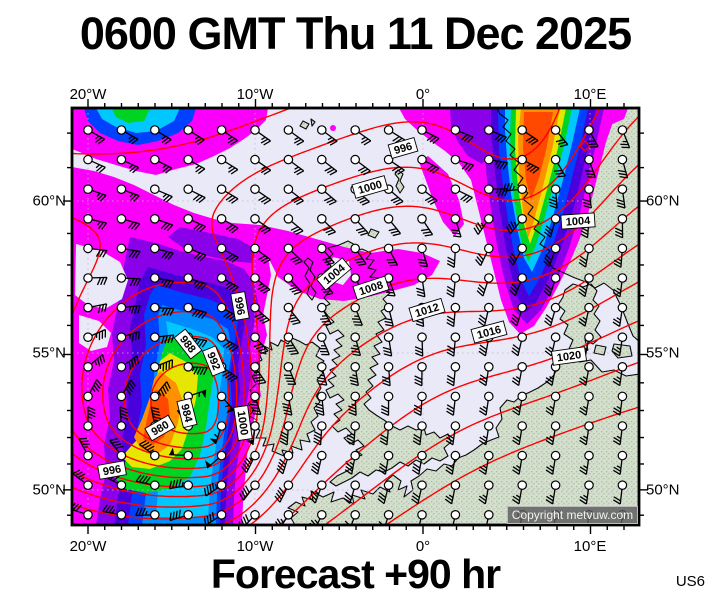 This screenshot has height=600, width=711. What do you see at coordinates (355, 33) in the screenshot?
I see `chart-title: 0600 GMT Thu 11 Dec 2025` at bounding box center [355, 33].